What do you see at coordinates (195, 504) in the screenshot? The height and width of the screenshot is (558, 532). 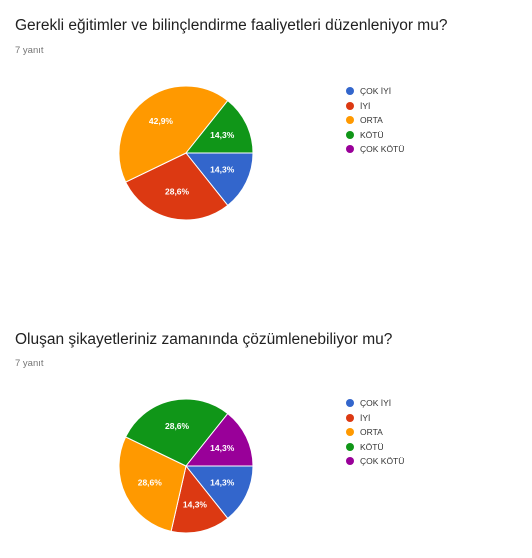 I see `slice-label-iyi: 14,3%` at bounding box center [195, 504].